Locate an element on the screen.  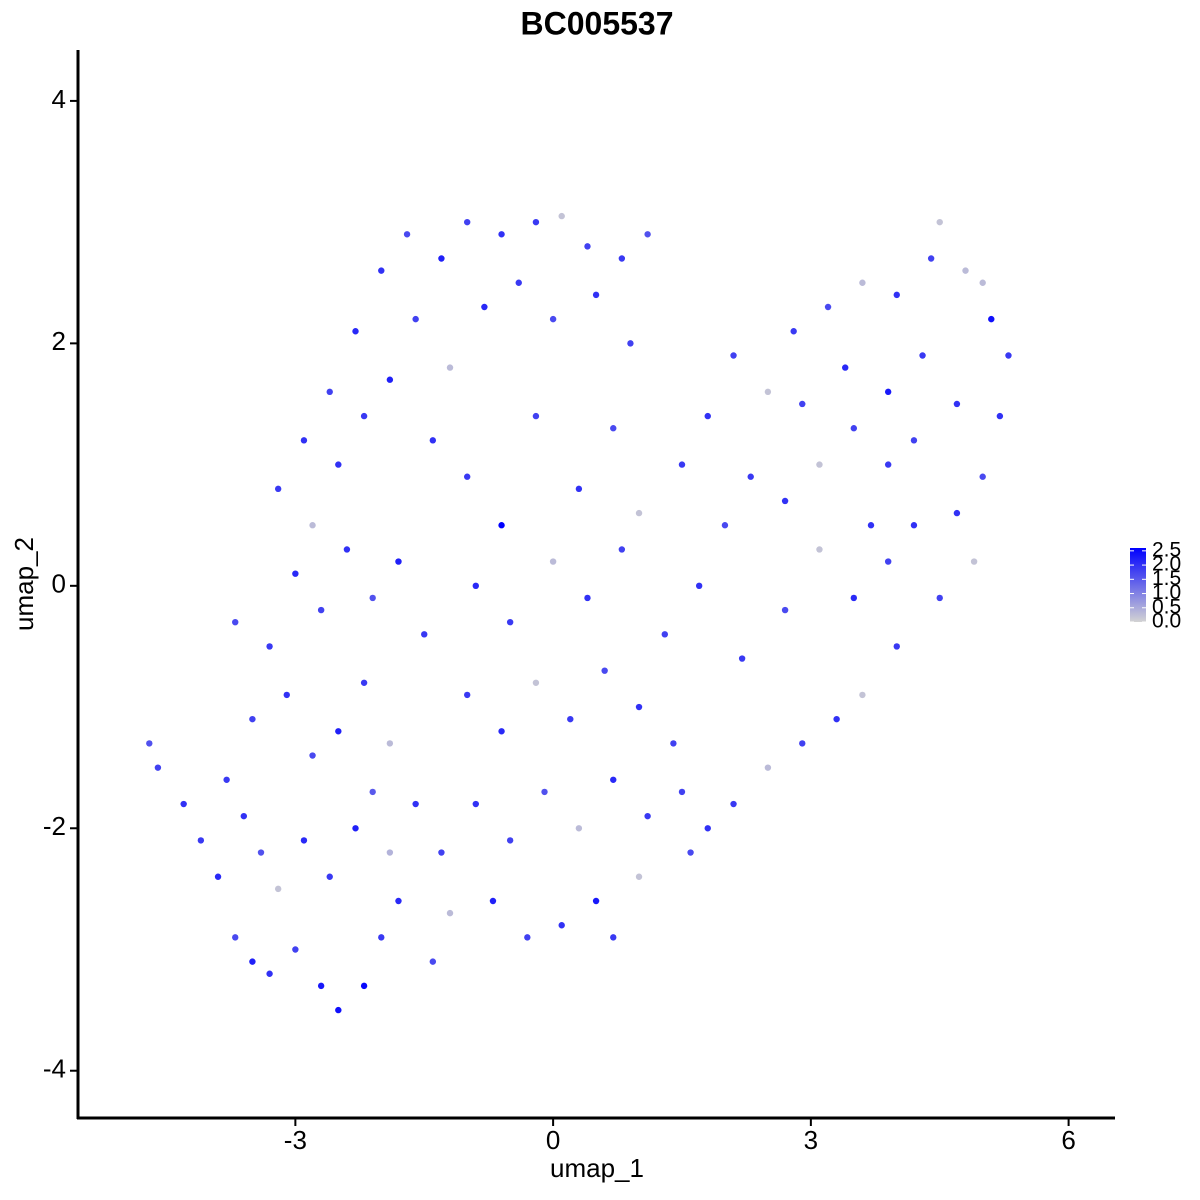
x-tick-label: -3 is located at coordinates (295, 1140).